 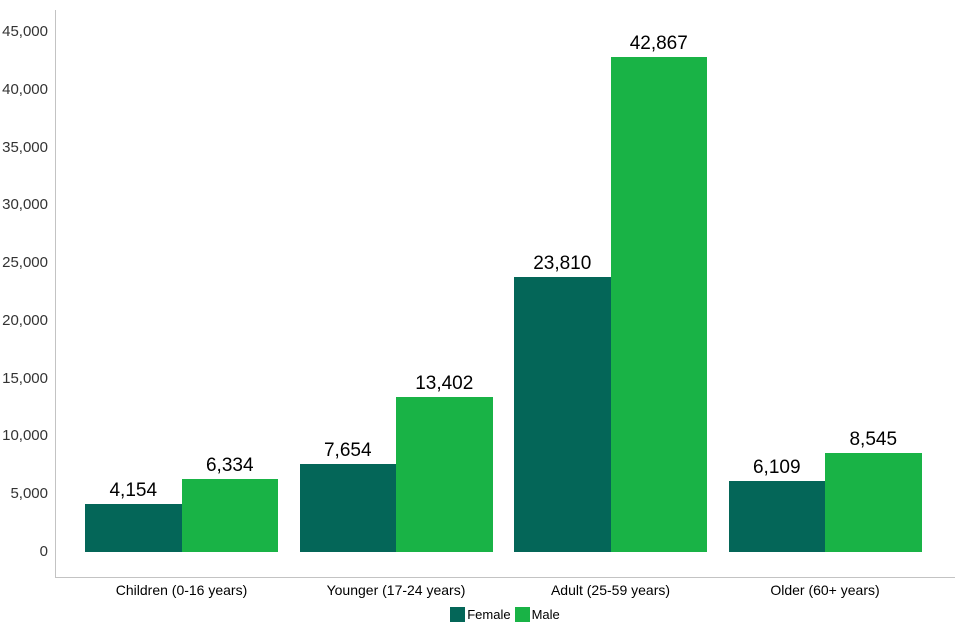 What do you see at coordinates (610, 590) in the screenshot?
I see `category-label: Adult (25-59 years)` at bounding box center [610, 590].